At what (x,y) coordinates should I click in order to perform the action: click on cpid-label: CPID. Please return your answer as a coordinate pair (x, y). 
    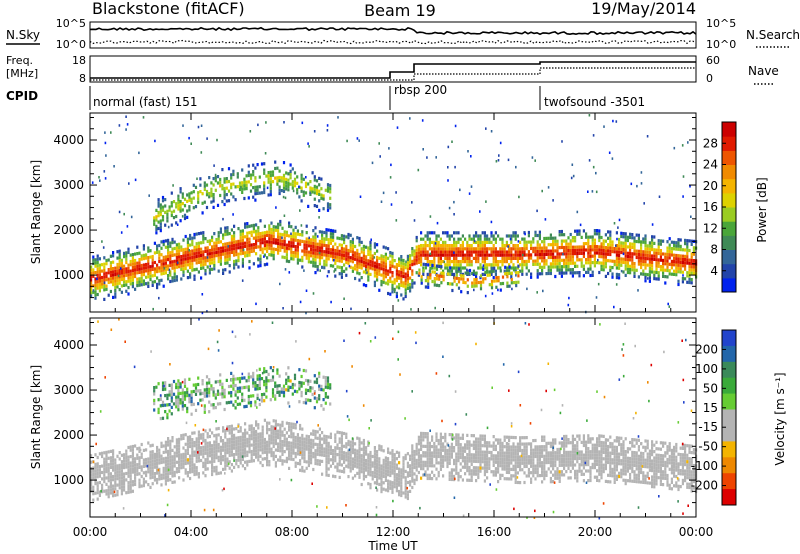
    Looking at the image, I should click on (22, 96).